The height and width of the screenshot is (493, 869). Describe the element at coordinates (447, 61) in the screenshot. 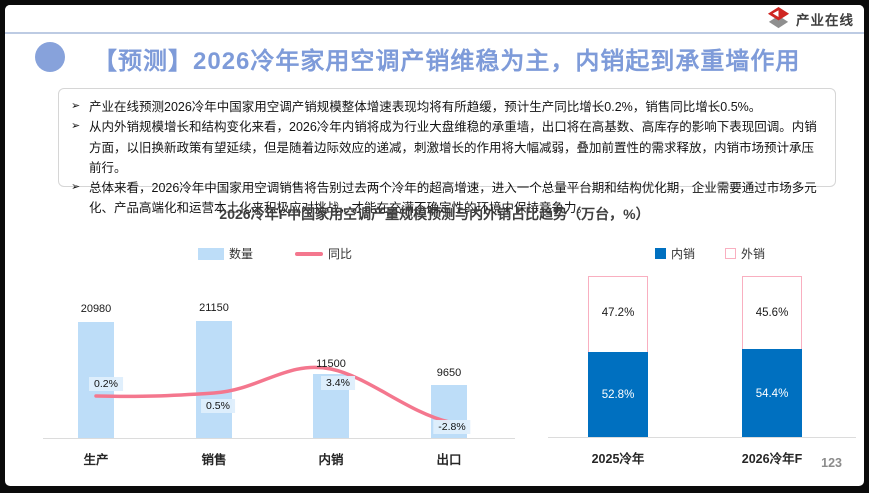

I see `page-title: 【预测】2026冷年家用空调产销维稳为主，内销起到承重墙作用` at that location.